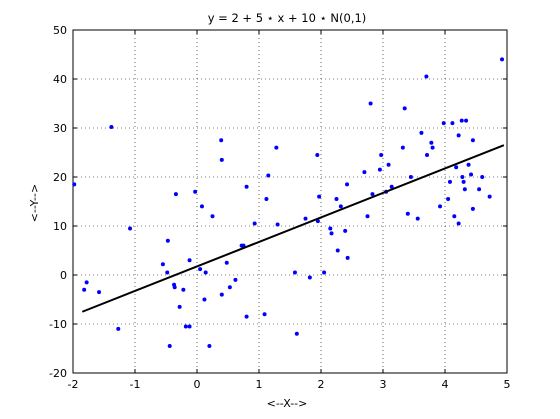  I want to click on y-tick-label: 10, so click(60, 226).